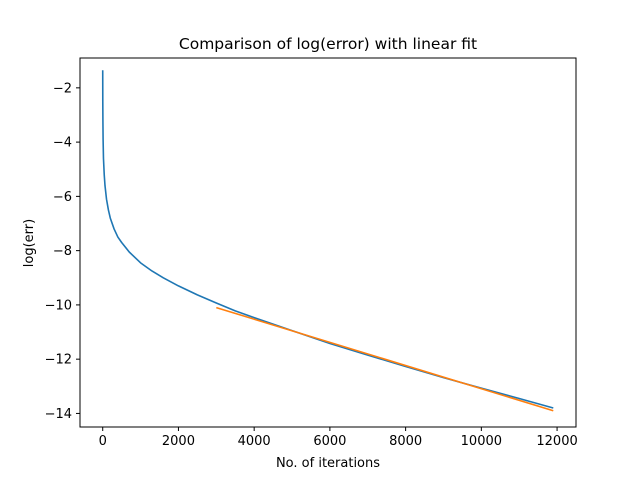 Image resolution: width=640 pixels, height=480 pixels. I want to click on y-axis: −2 −4 −6 −8 −10 −12 −14, so click(62, 251).